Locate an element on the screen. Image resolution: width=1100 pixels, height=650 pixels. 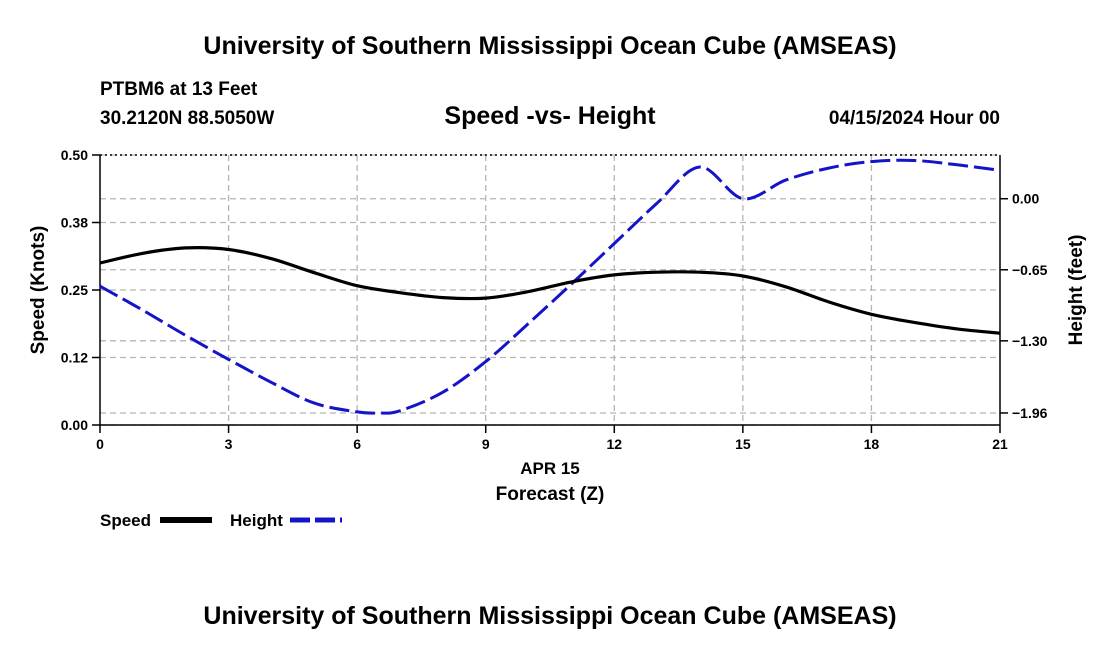
y-left-tick-label: 0.00 is located at coordinates (74, 425).